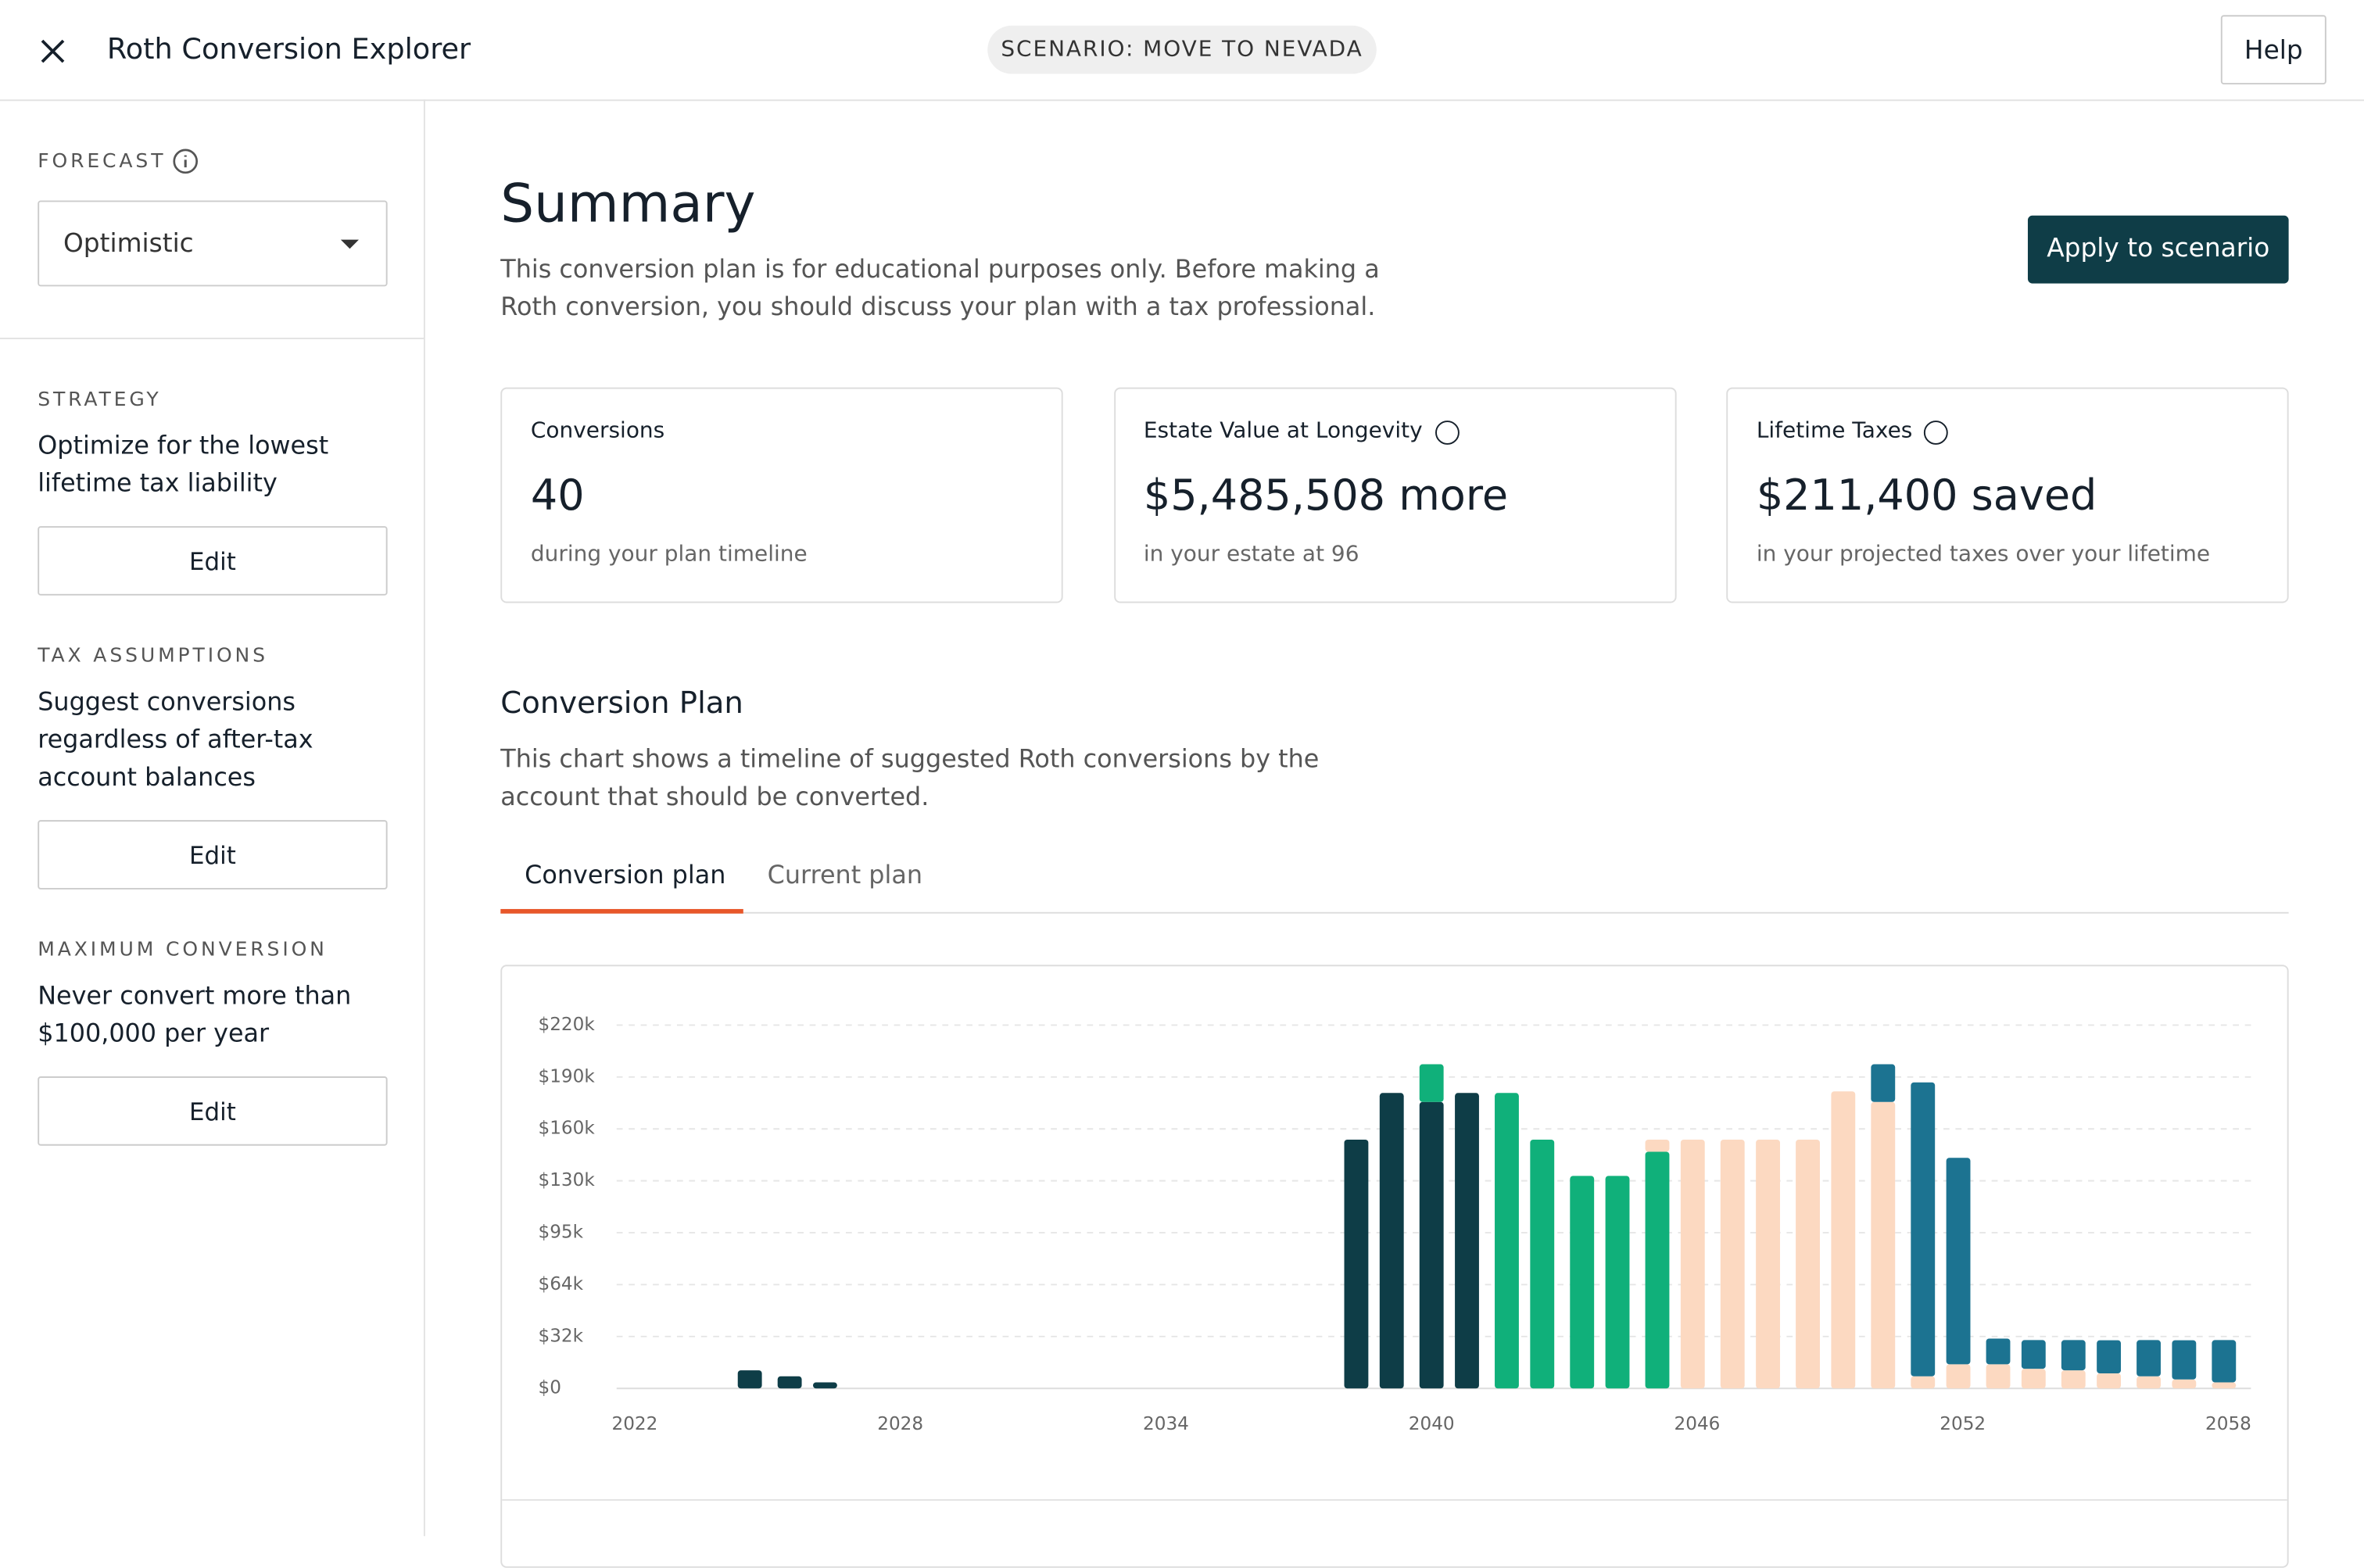 The image size is (2364, 1568). I want to click on x-tick-label: 2028, so click(900, 1424).